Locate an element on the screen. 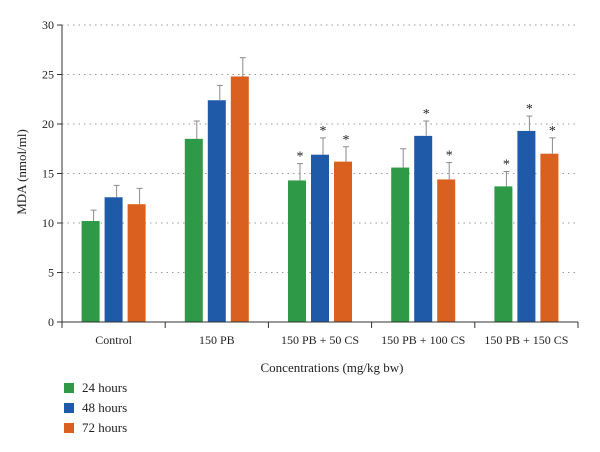  x-tick-label: 150 PB + 50 CS is located at coordinates (320, 340).